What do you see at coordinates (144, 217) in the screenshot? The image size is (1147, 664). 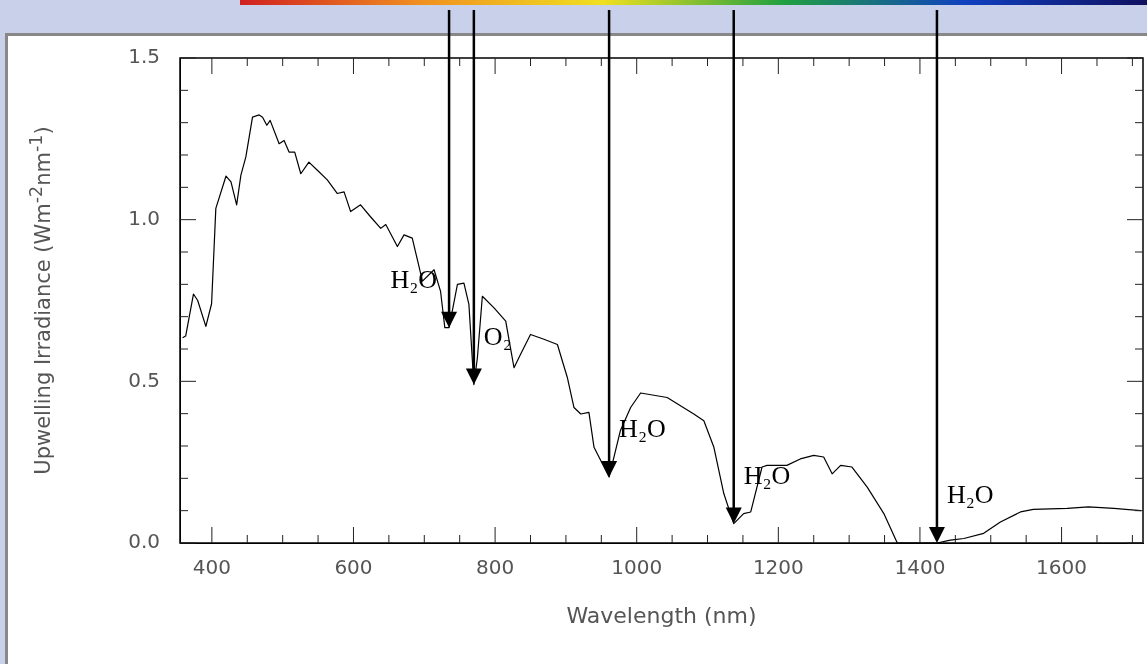 I see `y-tick-label: 1.0` at bounding box center [144, 217].